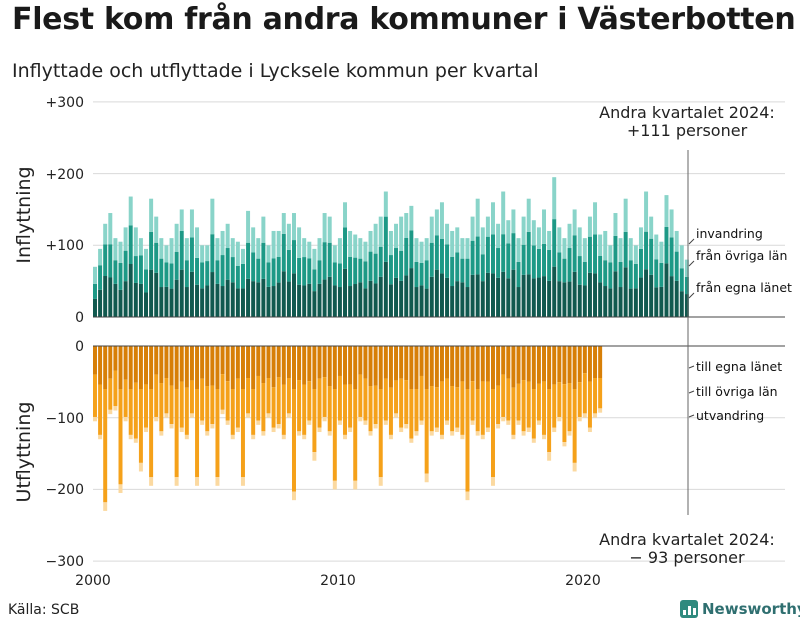  Describe the element at coordinates (24, 452) in the screenshot. I see `y-axis-label: Utflyttning` at that location.